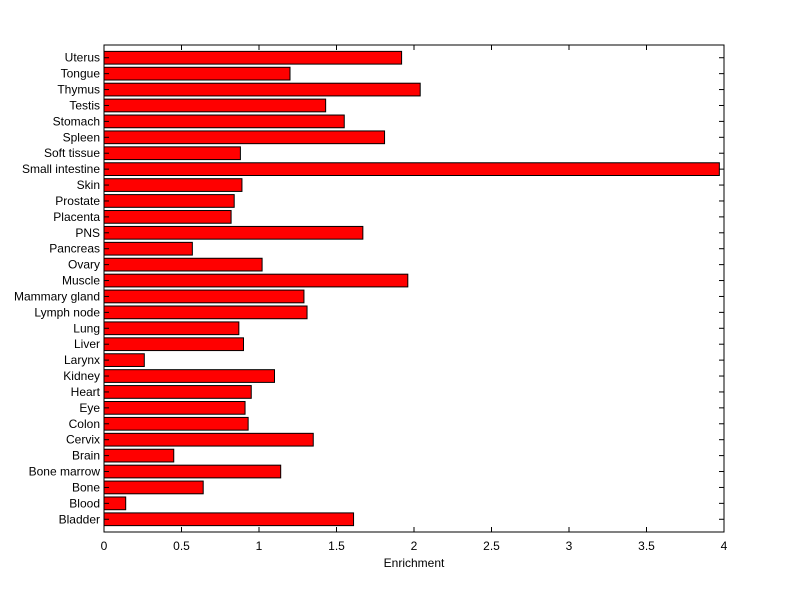 The width and height of the screenshot is (800, 604). I want to click on x-tick-label: 2, so click(414, 546).